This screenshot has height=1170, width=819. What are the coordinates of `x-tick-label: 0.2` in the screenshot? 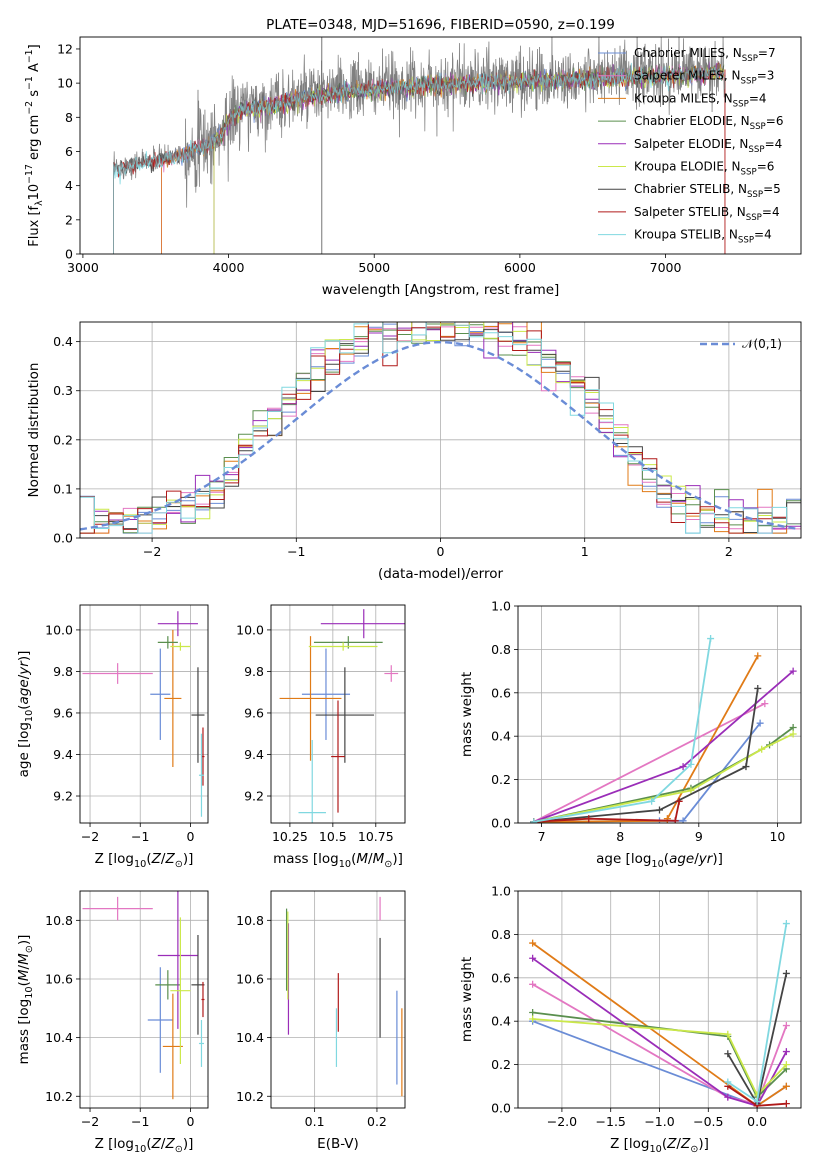 It's located at (377, 1121).